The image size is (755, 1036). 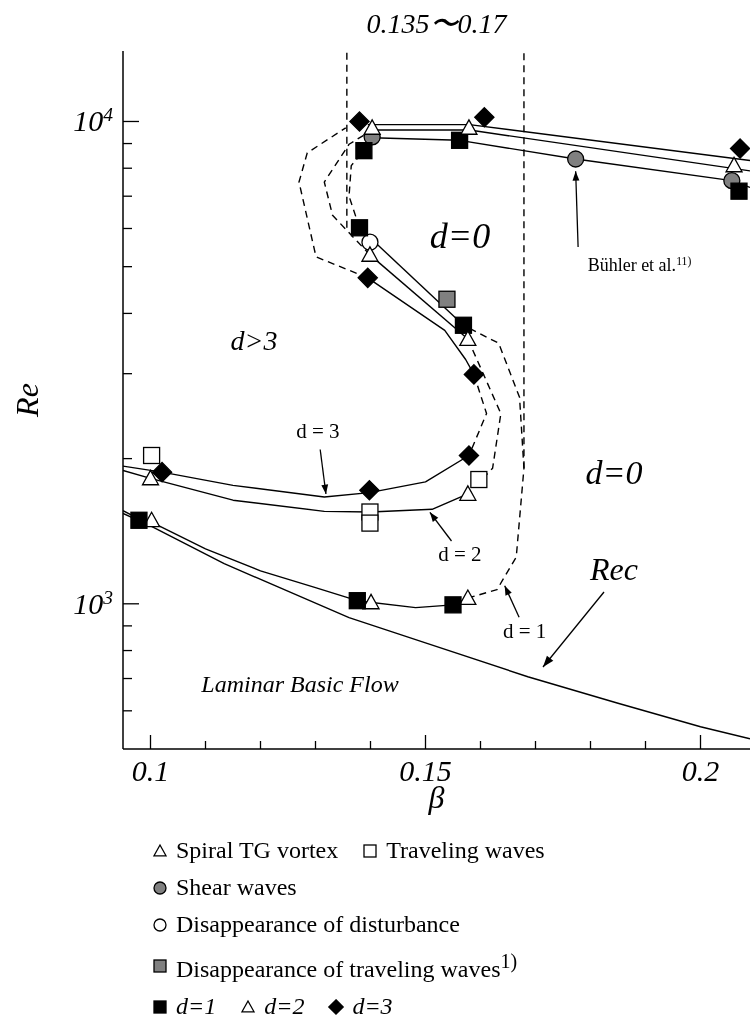 What do you see at coordinates (639, 264) in the screenshot?
I see `annotation: Bühler et al.$^{11)}$` at bounding box center [639, 264].